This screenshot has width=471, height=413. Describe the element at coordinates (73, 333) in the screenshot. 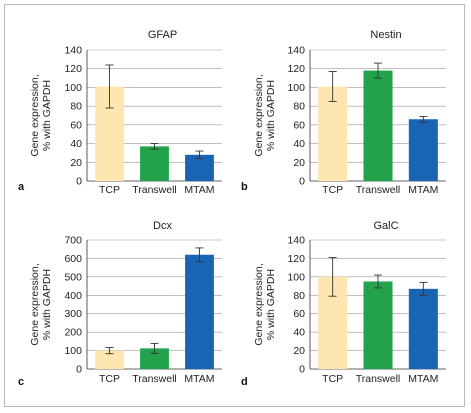

I see `y-tick-label: 200` at that location.